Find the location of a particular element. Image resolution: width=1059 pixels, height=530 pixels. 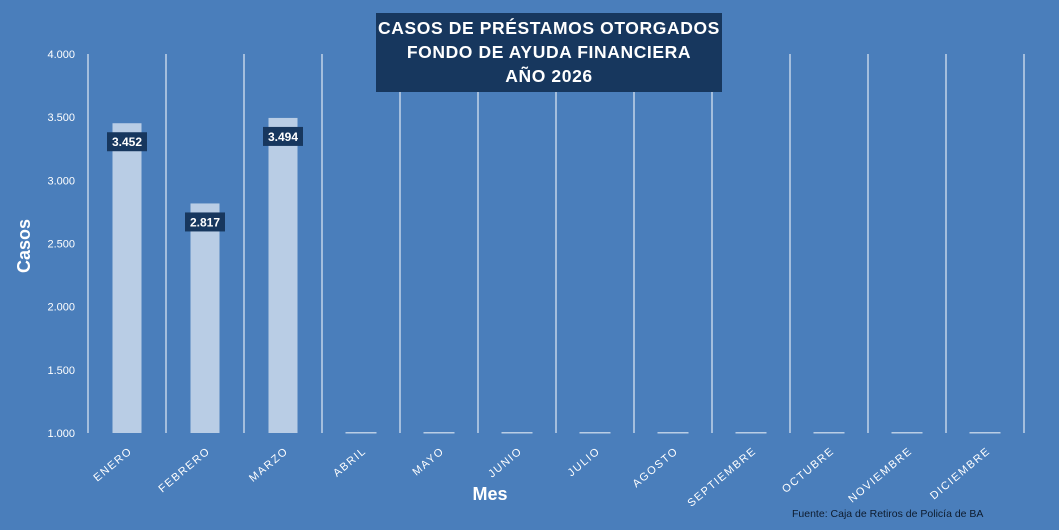

x-tick-label: ENERO is located at coordinates (112, 464).